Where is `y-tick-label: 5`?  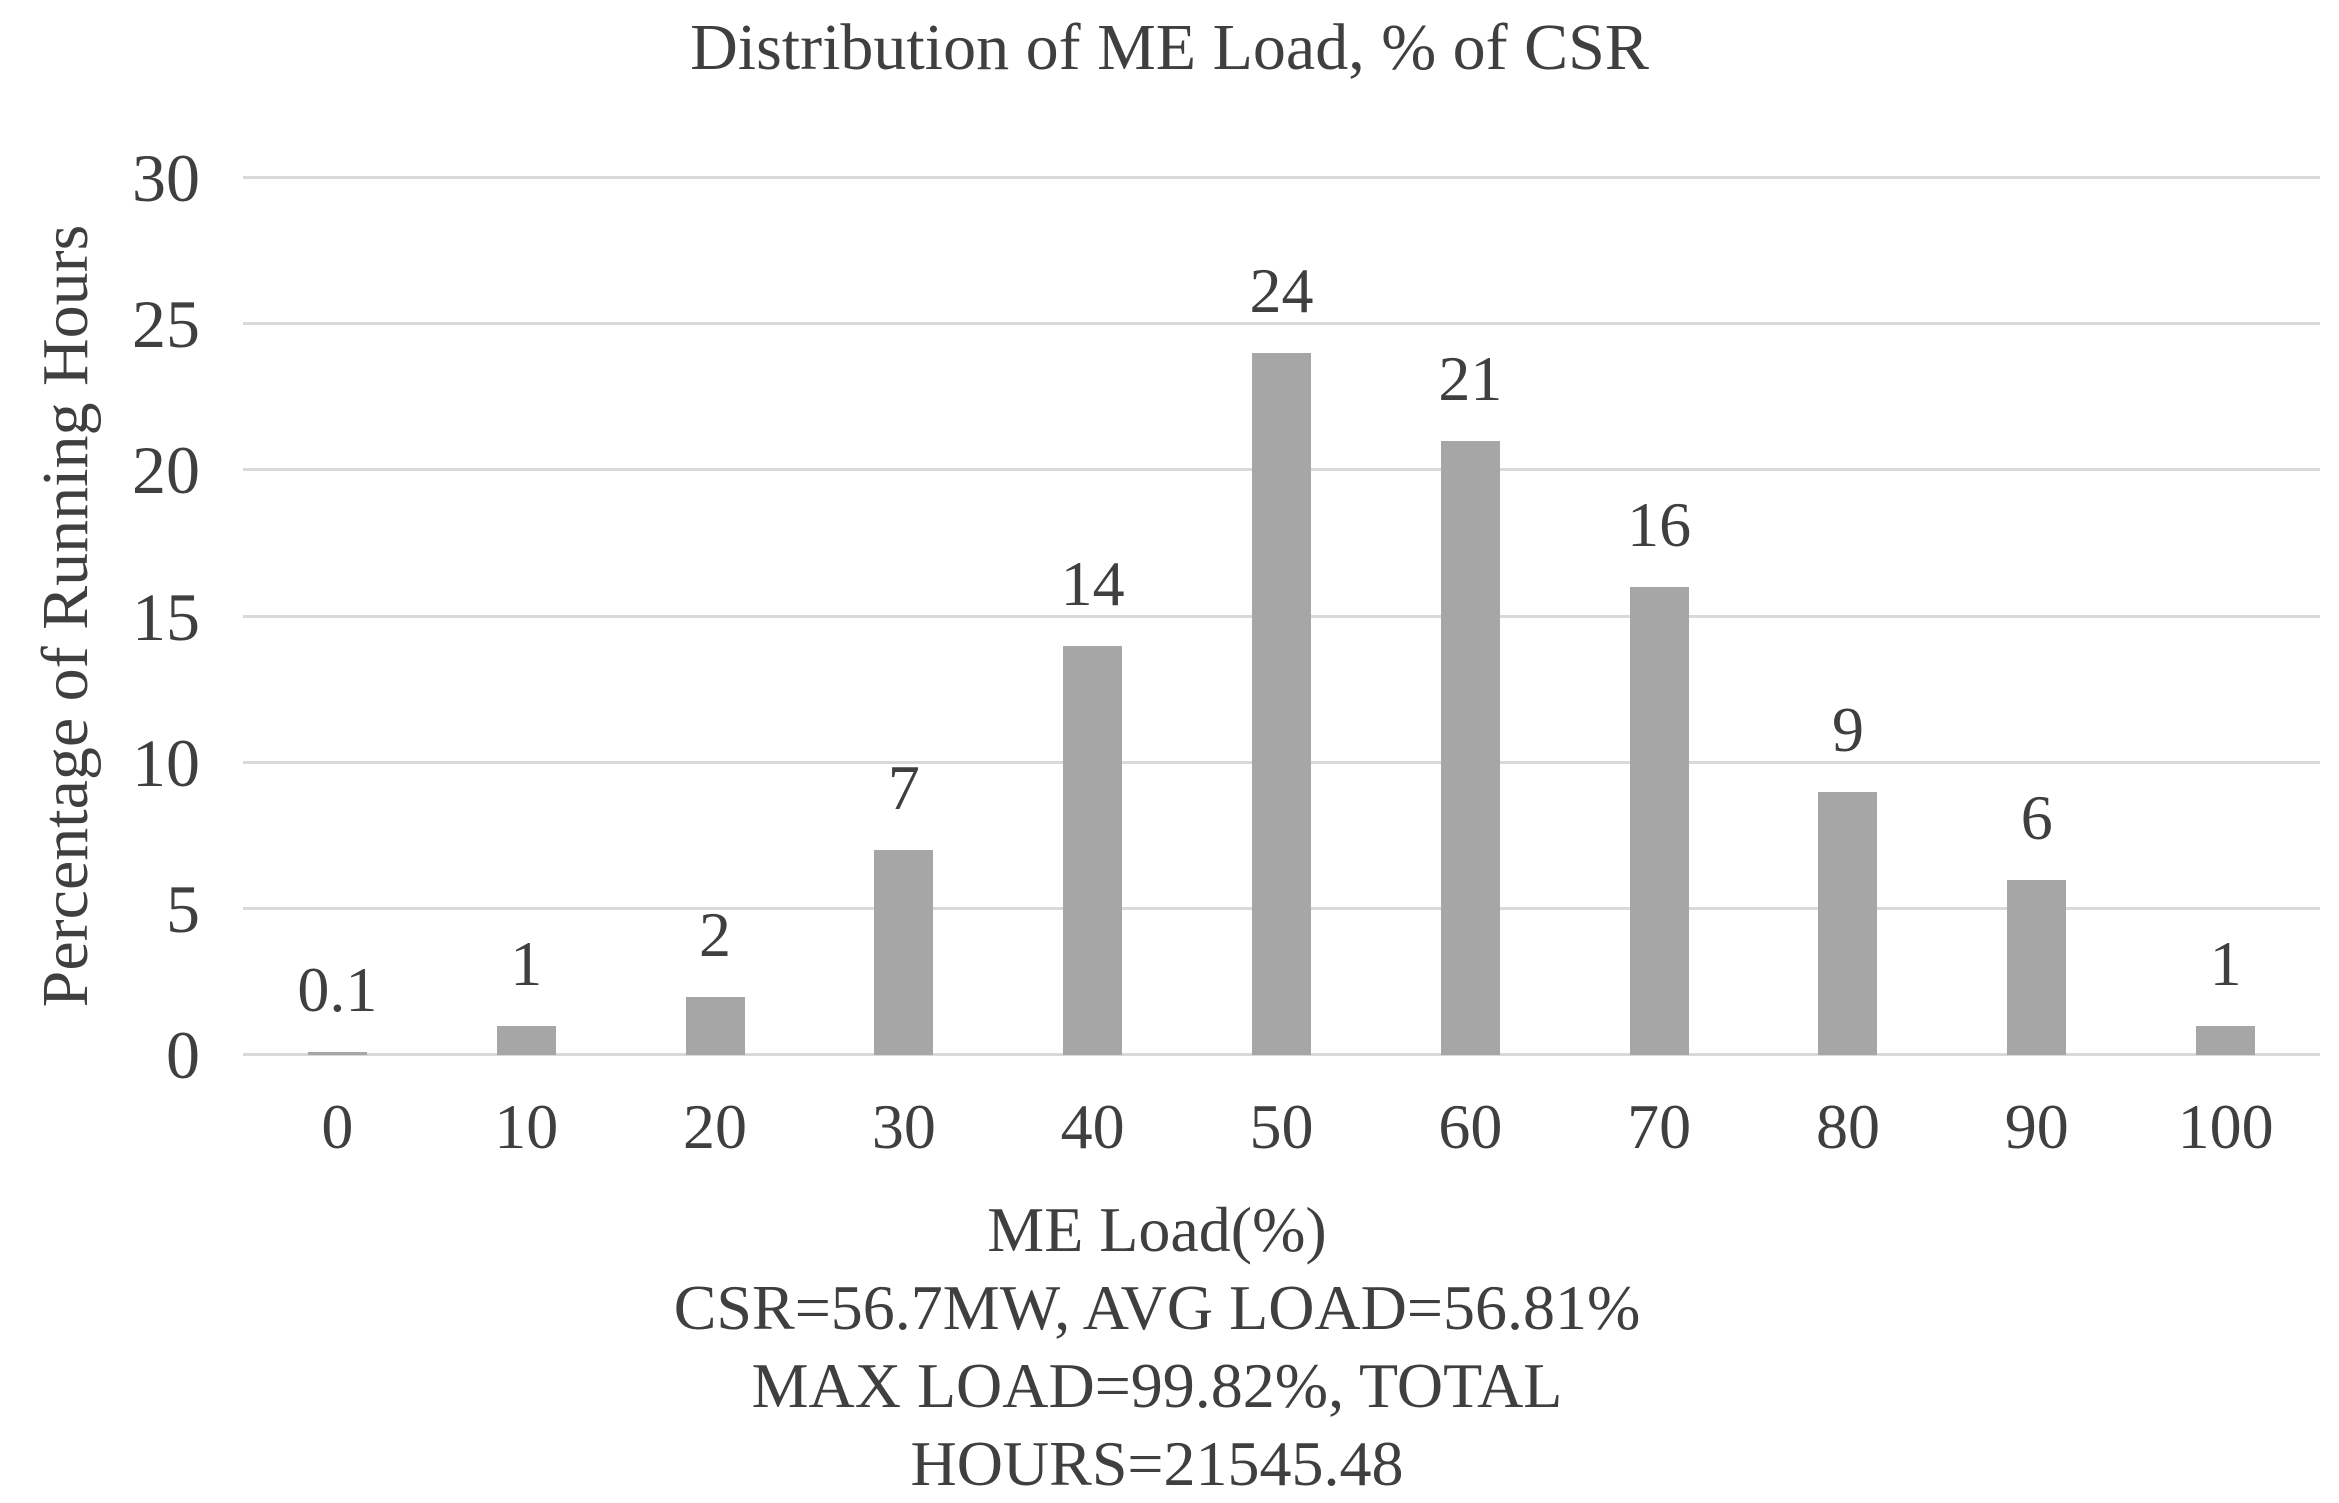
y-tick-label: 5 is located at coordinates (183, 908).